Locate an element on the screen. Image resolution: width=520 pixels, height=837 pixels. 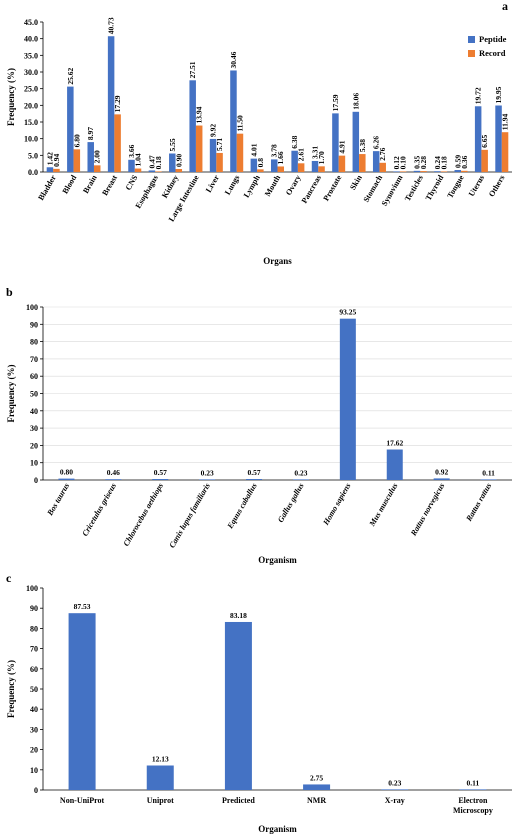
y-tick-label: 45.0 is located at coordinates (31, 22).